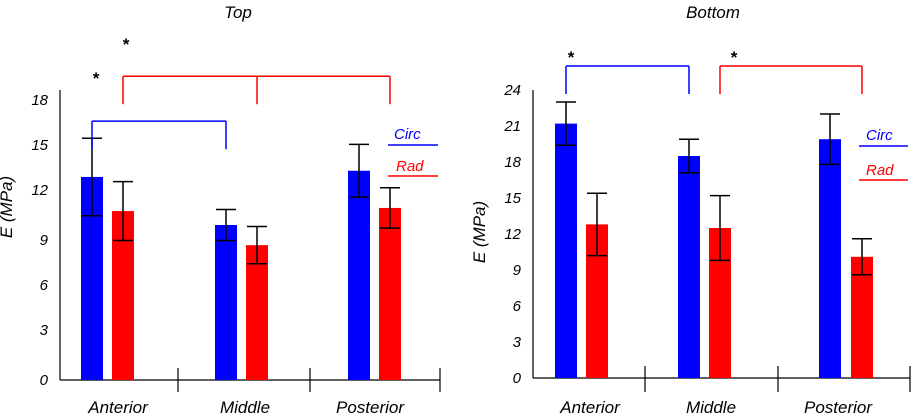 The image size is (913, 418). Describe the element at coordinates (713, 12) in the screenshot. I see `chart-title: Bottom` at that location.